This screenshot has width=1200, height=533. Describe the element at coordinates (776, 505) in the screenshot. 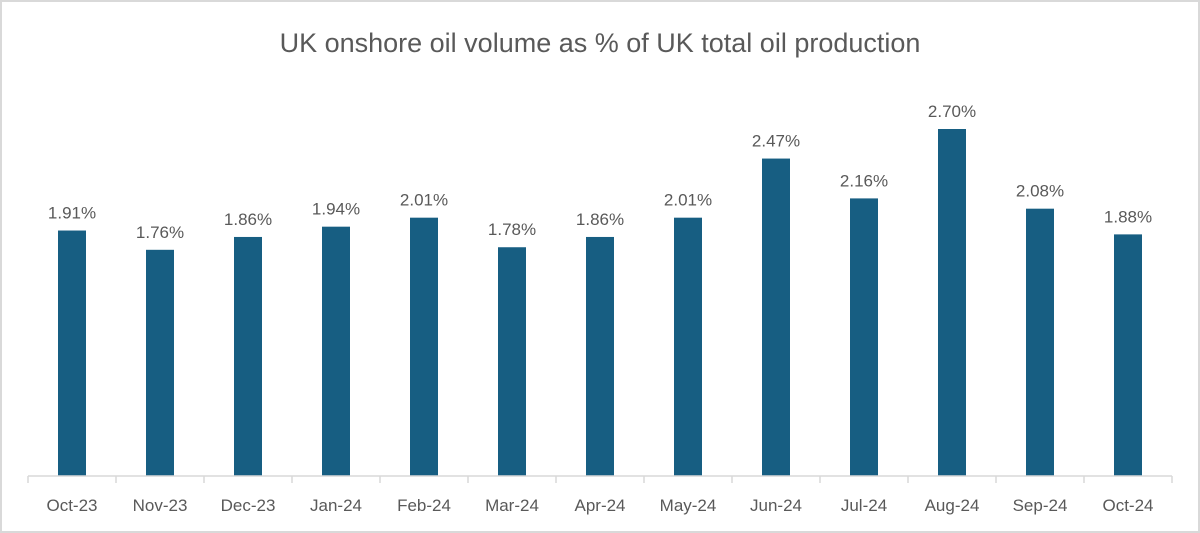

I see `x-tick-label: Jun-24` at that location.